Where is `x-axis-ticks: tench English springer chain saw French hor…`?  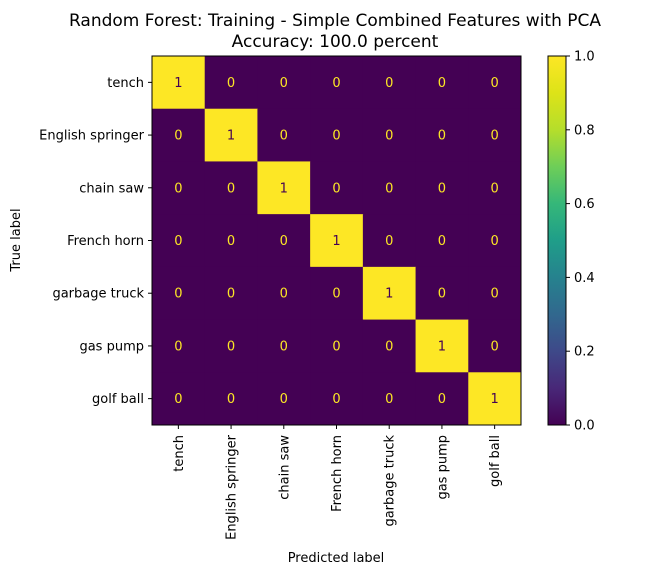 x-axis-ticks: tench English springer chain saw French hor… is located at coordinates (337, 482).